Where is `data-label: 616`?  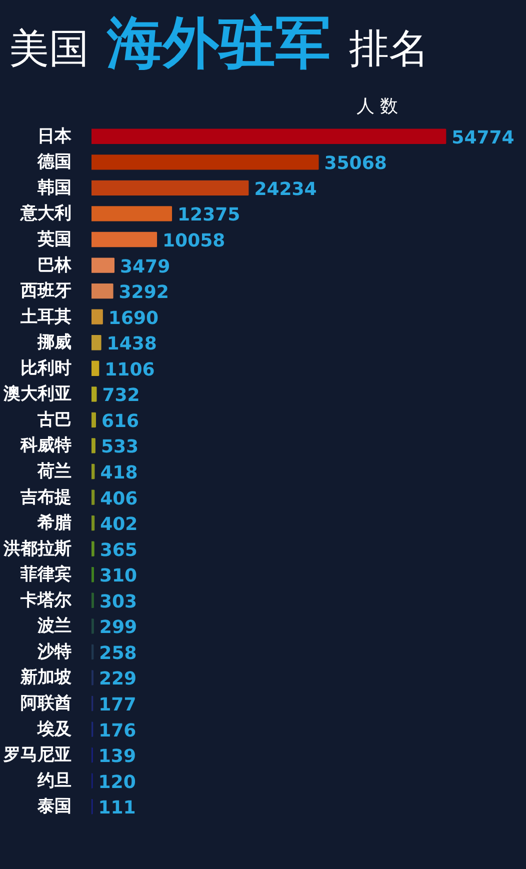
data-label: 616 is located at coordinates (120, 421).